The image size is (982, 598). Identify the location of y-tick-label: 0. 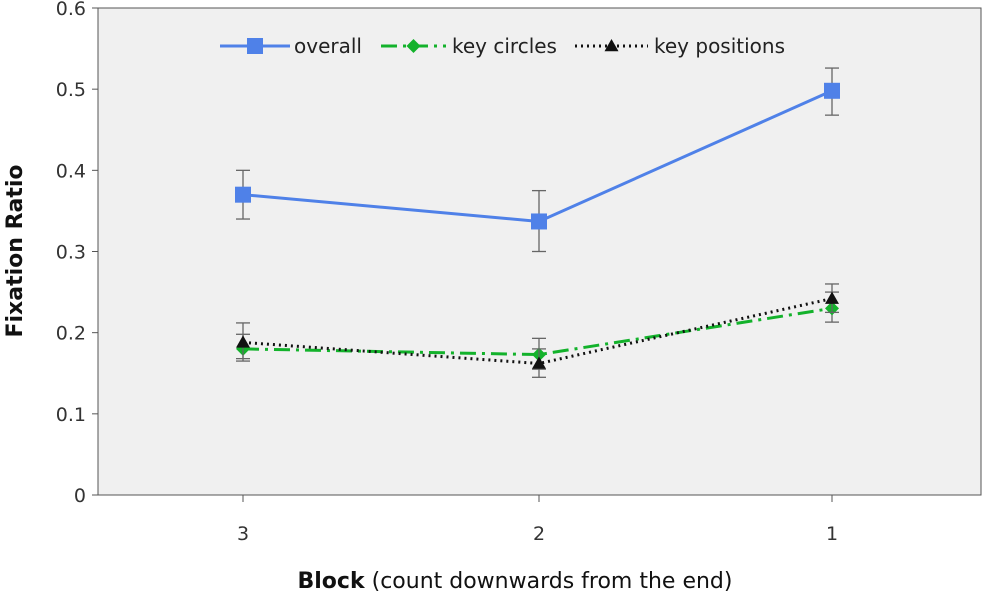
(80, 496).